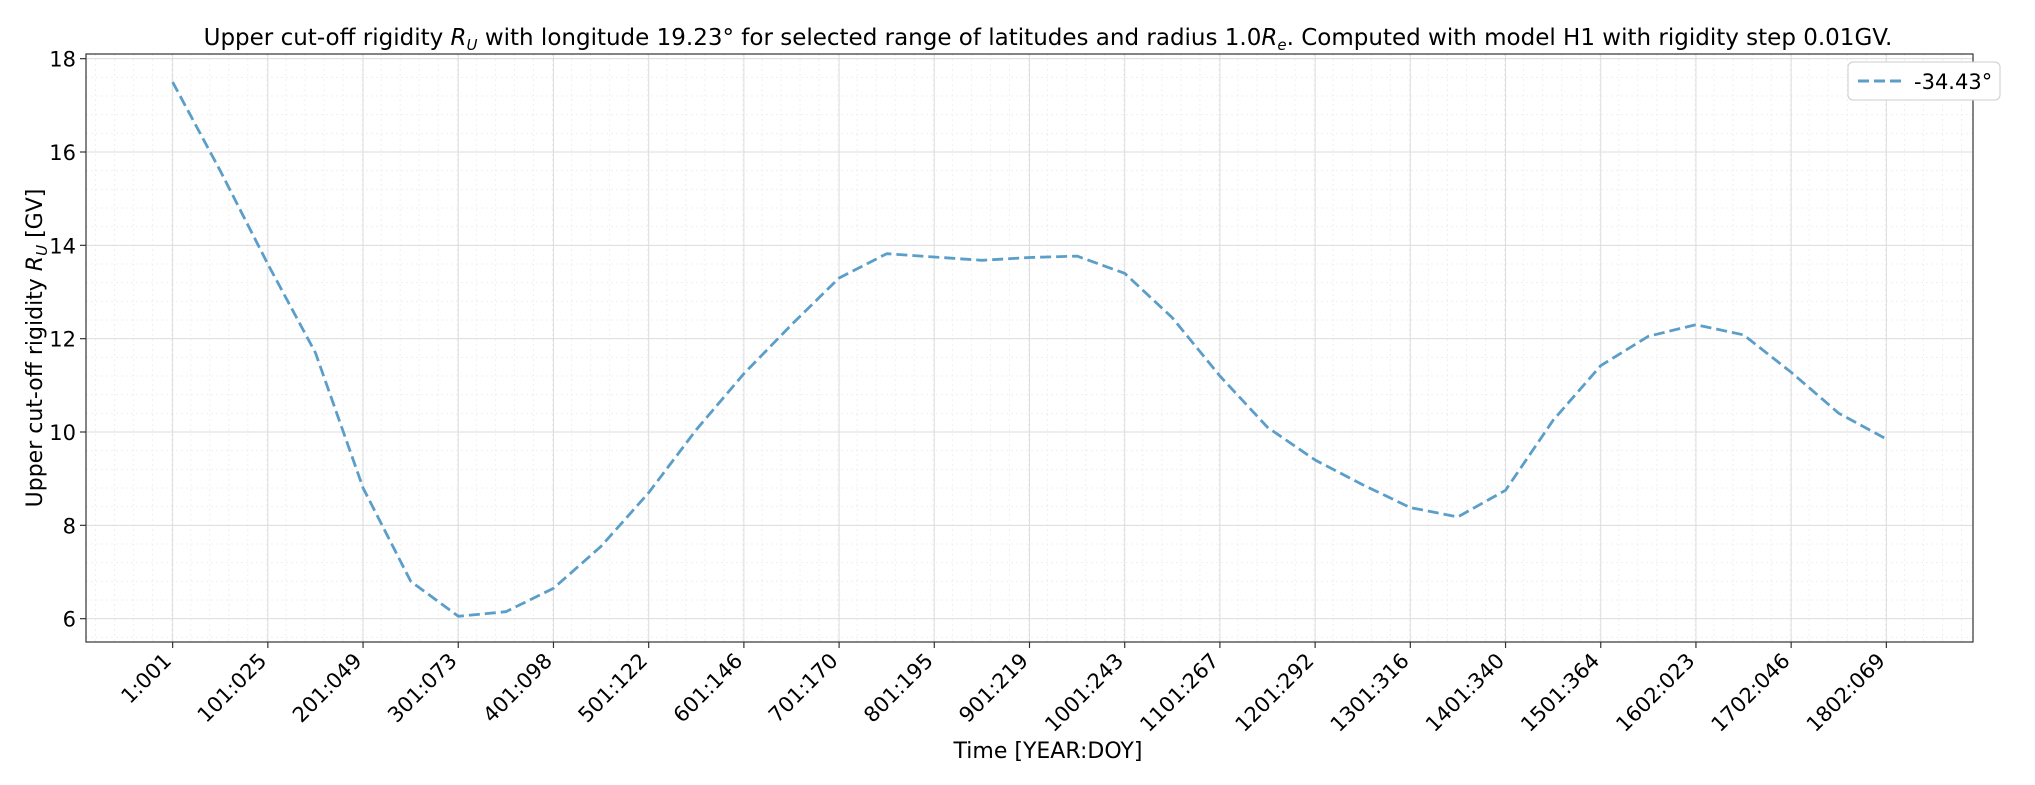 This screenshot has height=785, width=2035. What do you see at coordinates (62, 433) in the screenshot?
I see `y-tick-label: 10` at bounding box center [62, 433].